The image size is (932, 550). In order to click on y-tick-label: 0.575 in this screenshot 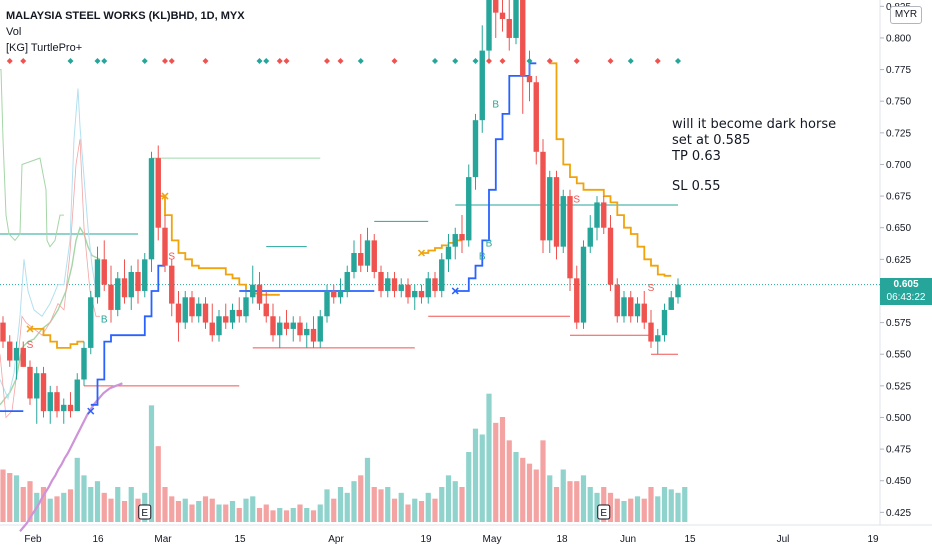, I will do `click(898, 323)`.